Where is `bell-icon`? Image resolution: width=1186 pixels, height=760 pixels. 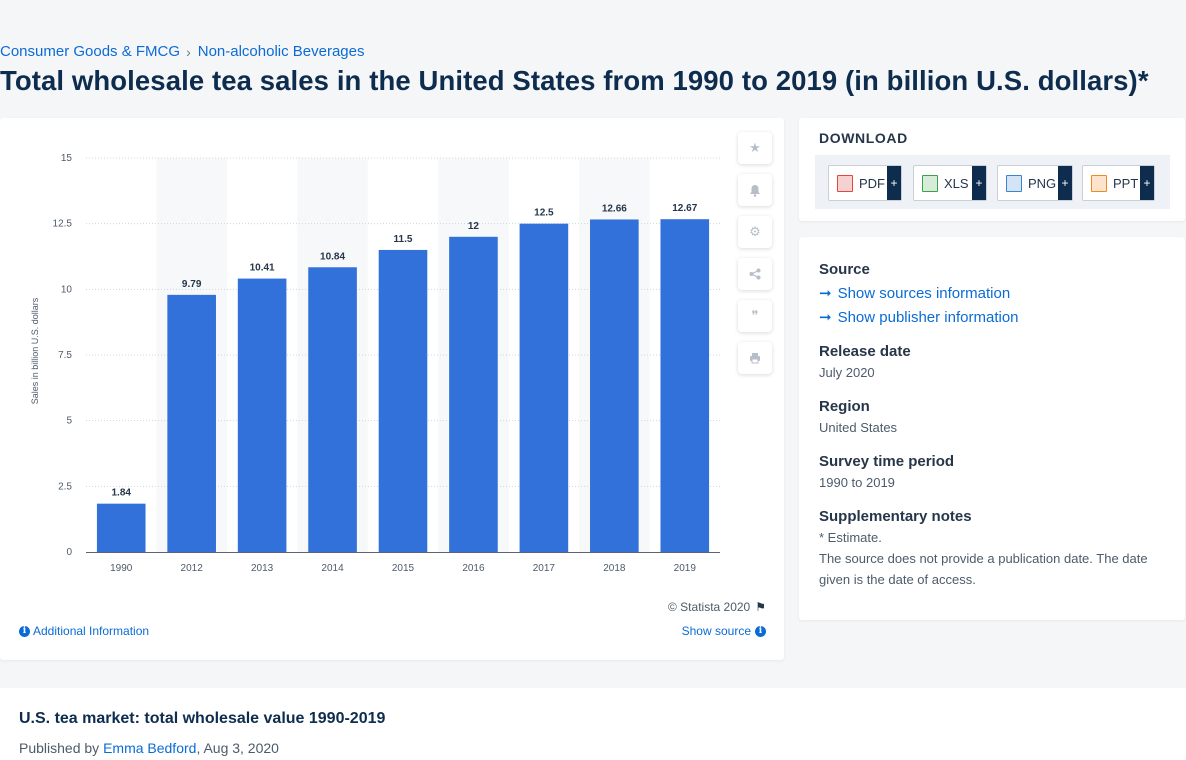
bell-icon is located at coordinates (755, 190).